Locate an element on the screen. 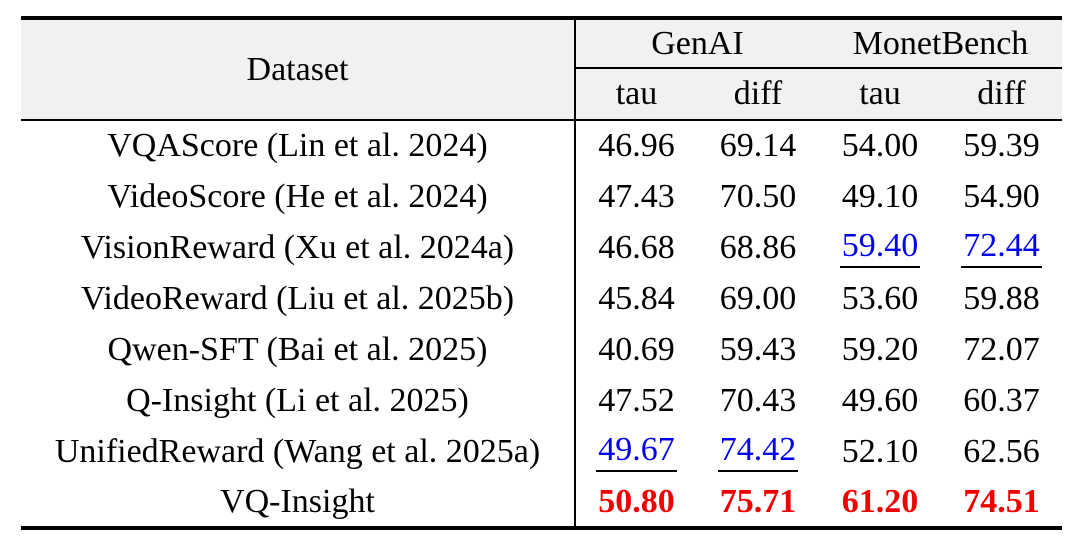 This screenshot has width=1080, height=552. cell-value: 47.43 is located at coordinates (636, 196).